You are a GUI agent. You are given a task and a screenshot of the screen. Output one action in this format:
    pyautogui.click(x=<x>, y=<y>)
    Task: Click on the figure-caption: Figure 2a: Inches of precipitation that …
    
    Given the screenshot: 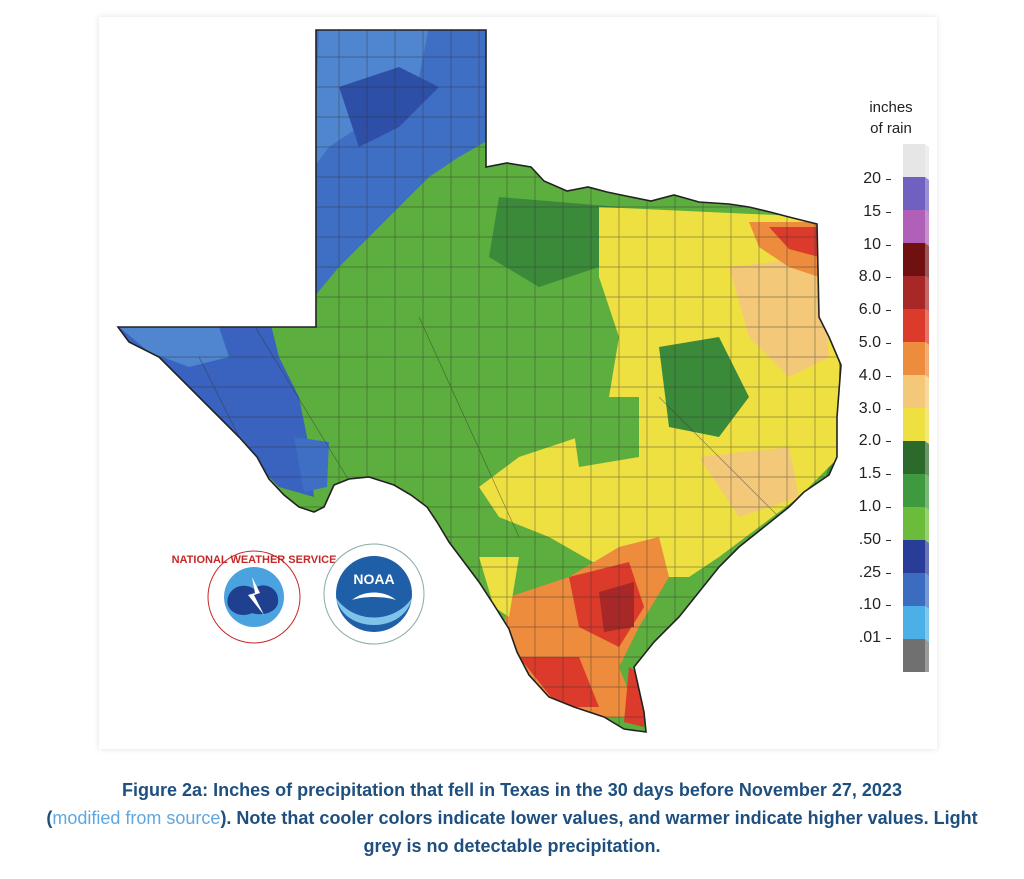 What is the action you would take?
    pyautogui.click(x=512, y=818)
    